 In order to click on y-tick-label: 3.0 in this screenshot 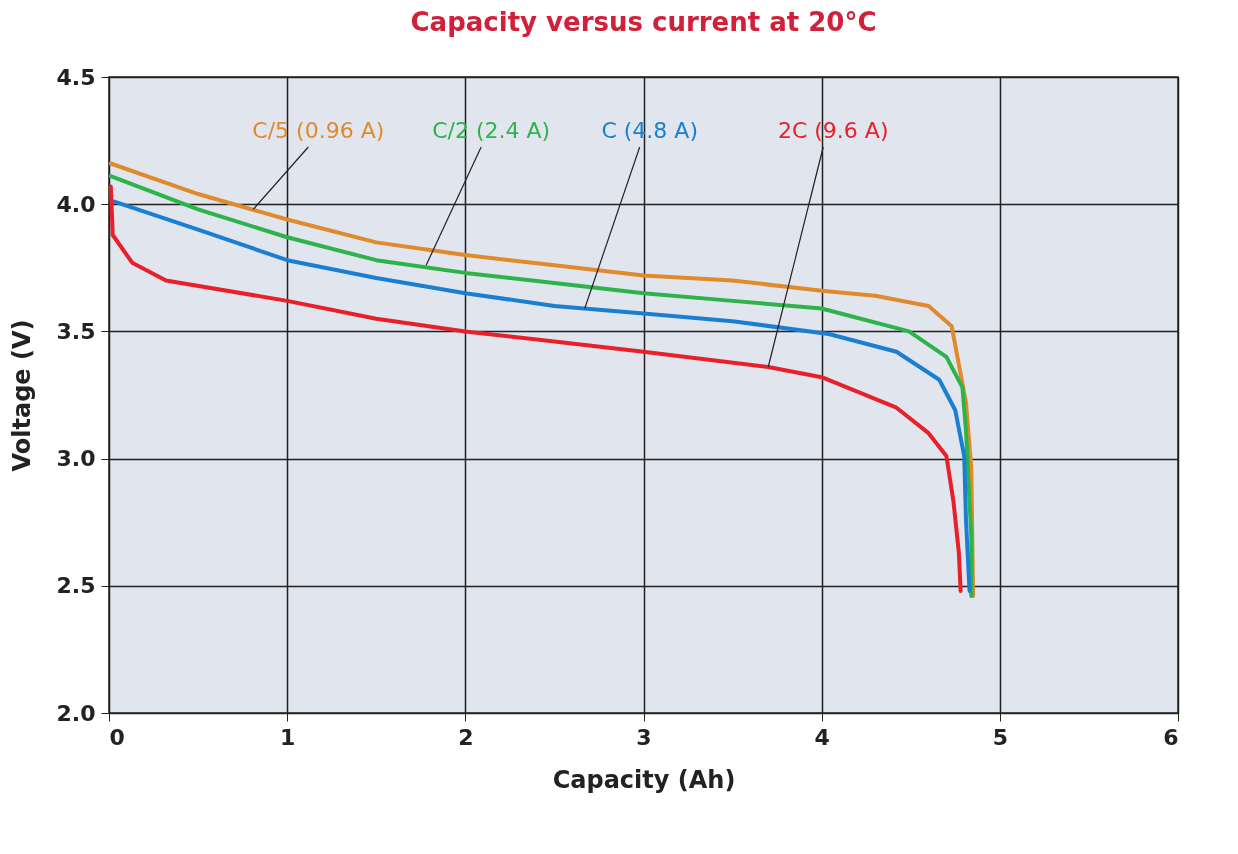, I will do `click(76, 459)`.